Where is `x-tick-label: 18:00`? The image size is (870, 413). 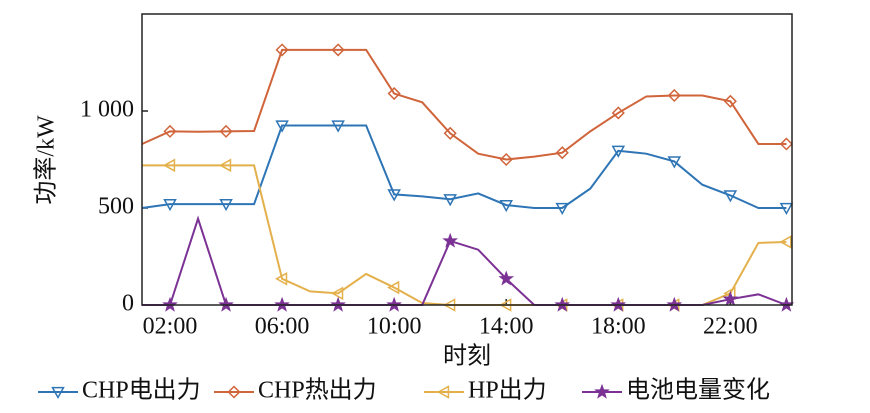 x-tick-label: 18:00 is located at coordinates (618, 327).